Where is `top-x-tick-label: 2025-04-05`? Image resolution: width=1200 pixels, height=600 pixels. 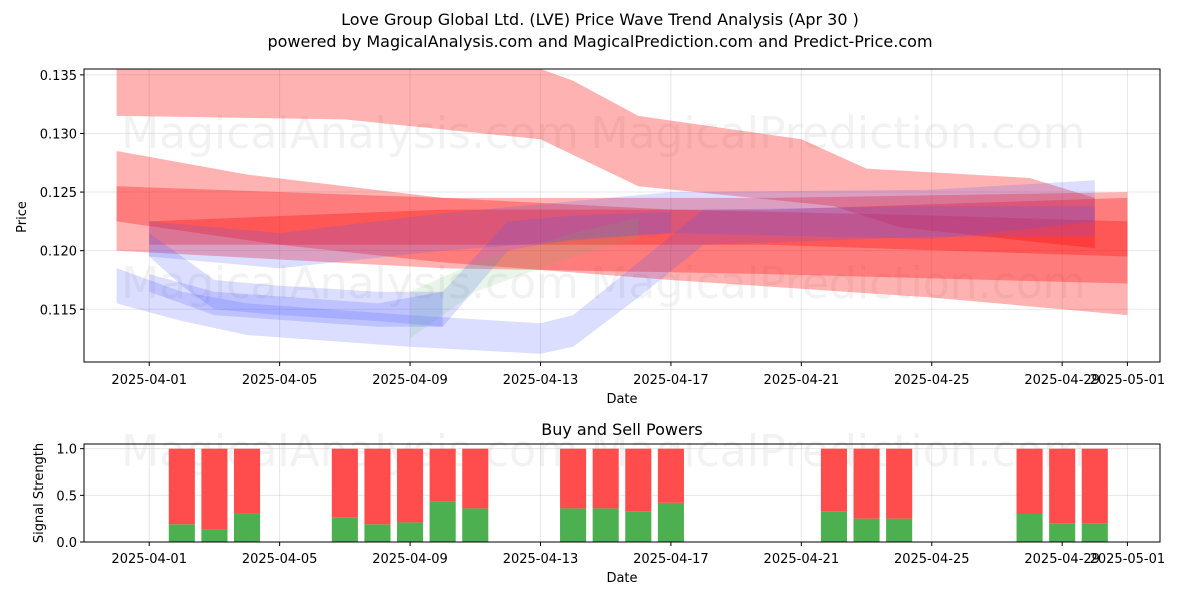
top-x-tick-label: 2025-04-05 is located at coordinates (280, 380).